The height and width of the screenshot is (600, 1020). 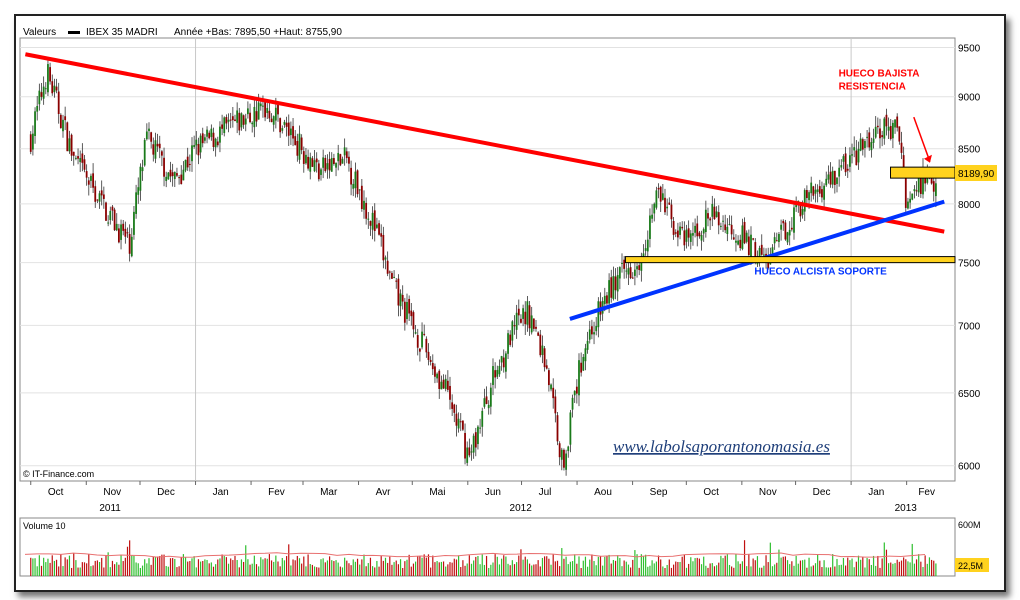 What do you see at coordinates (166, 492) in the screenshot?
I see `x-month-label: Dec` at bounding box center [166, 492].